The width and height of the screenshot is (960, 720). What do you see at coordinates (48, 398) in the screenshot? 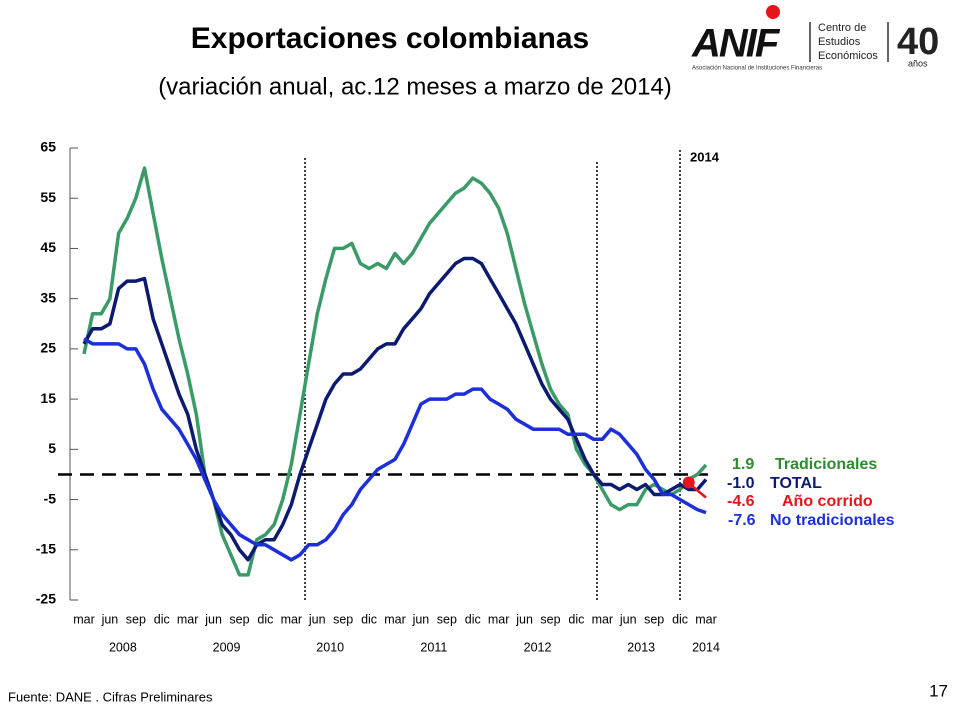
I see `y-tick-label: 15` at bounding box center [48, 398].